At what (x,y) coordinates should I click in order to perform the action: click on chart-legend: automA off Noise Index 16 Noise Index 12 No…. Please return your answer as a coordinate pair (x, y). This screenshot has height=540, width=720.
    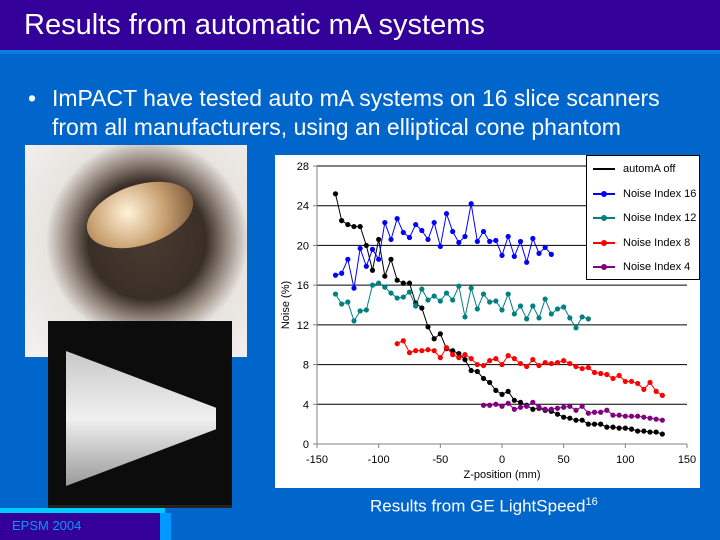
    Looking at the image, I should click on (643, 217).